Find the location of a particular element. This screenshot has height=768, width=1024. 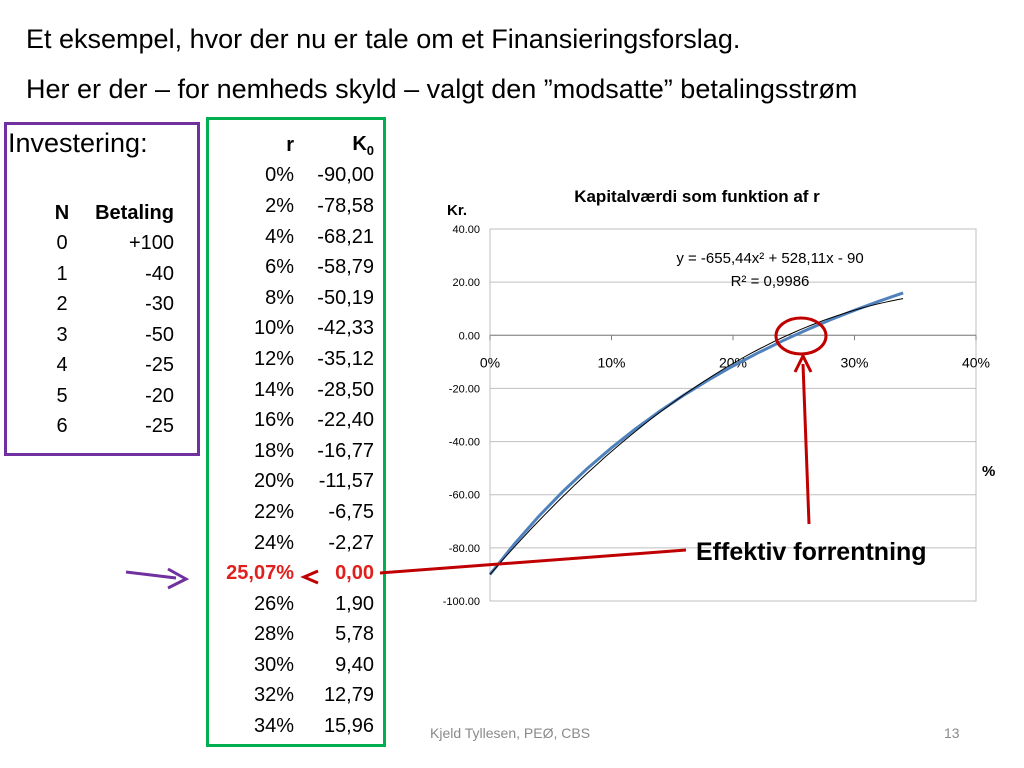

rate-r-cell: 25,07% is located at coordinates (260, 573).